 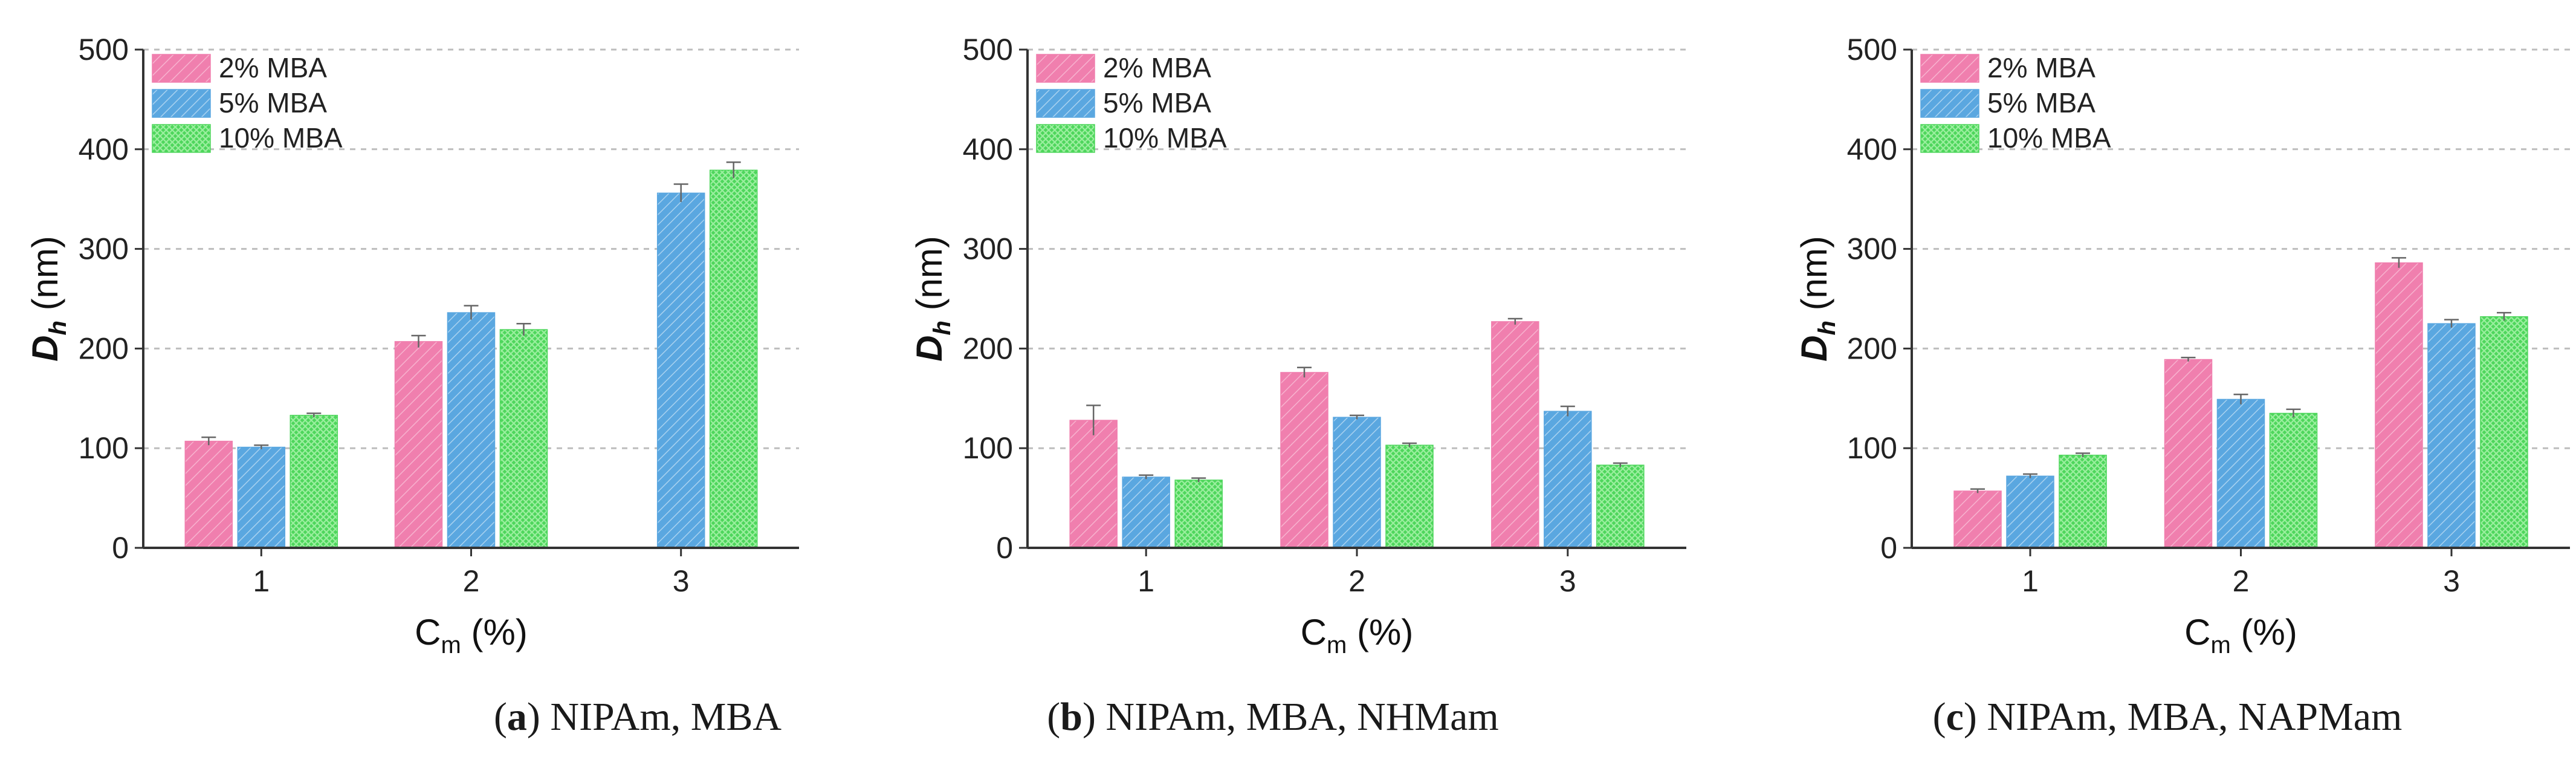 I want to click on errorbar-b-10pct-cm2, so click(x=1409, y=444).